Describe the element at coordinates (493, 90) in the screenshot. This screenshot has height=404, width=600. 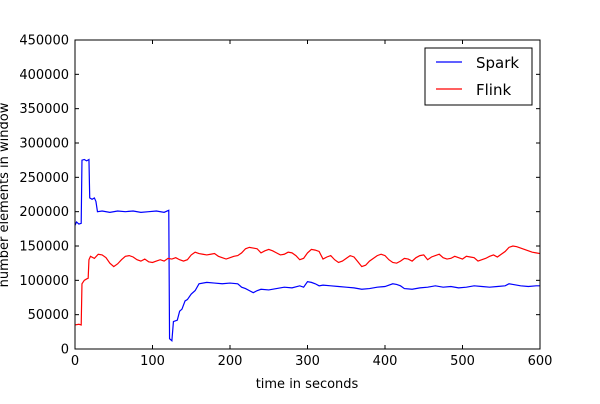
I see `legend-label-flink: Flink` at that location.